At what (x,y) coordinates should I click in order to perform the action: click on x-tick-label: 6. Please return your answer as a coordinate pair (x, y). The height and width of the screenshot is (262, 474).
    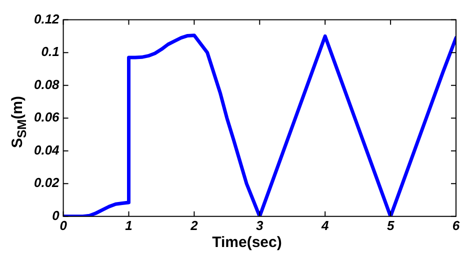
    Looking at the image, I should click on (456, 225).